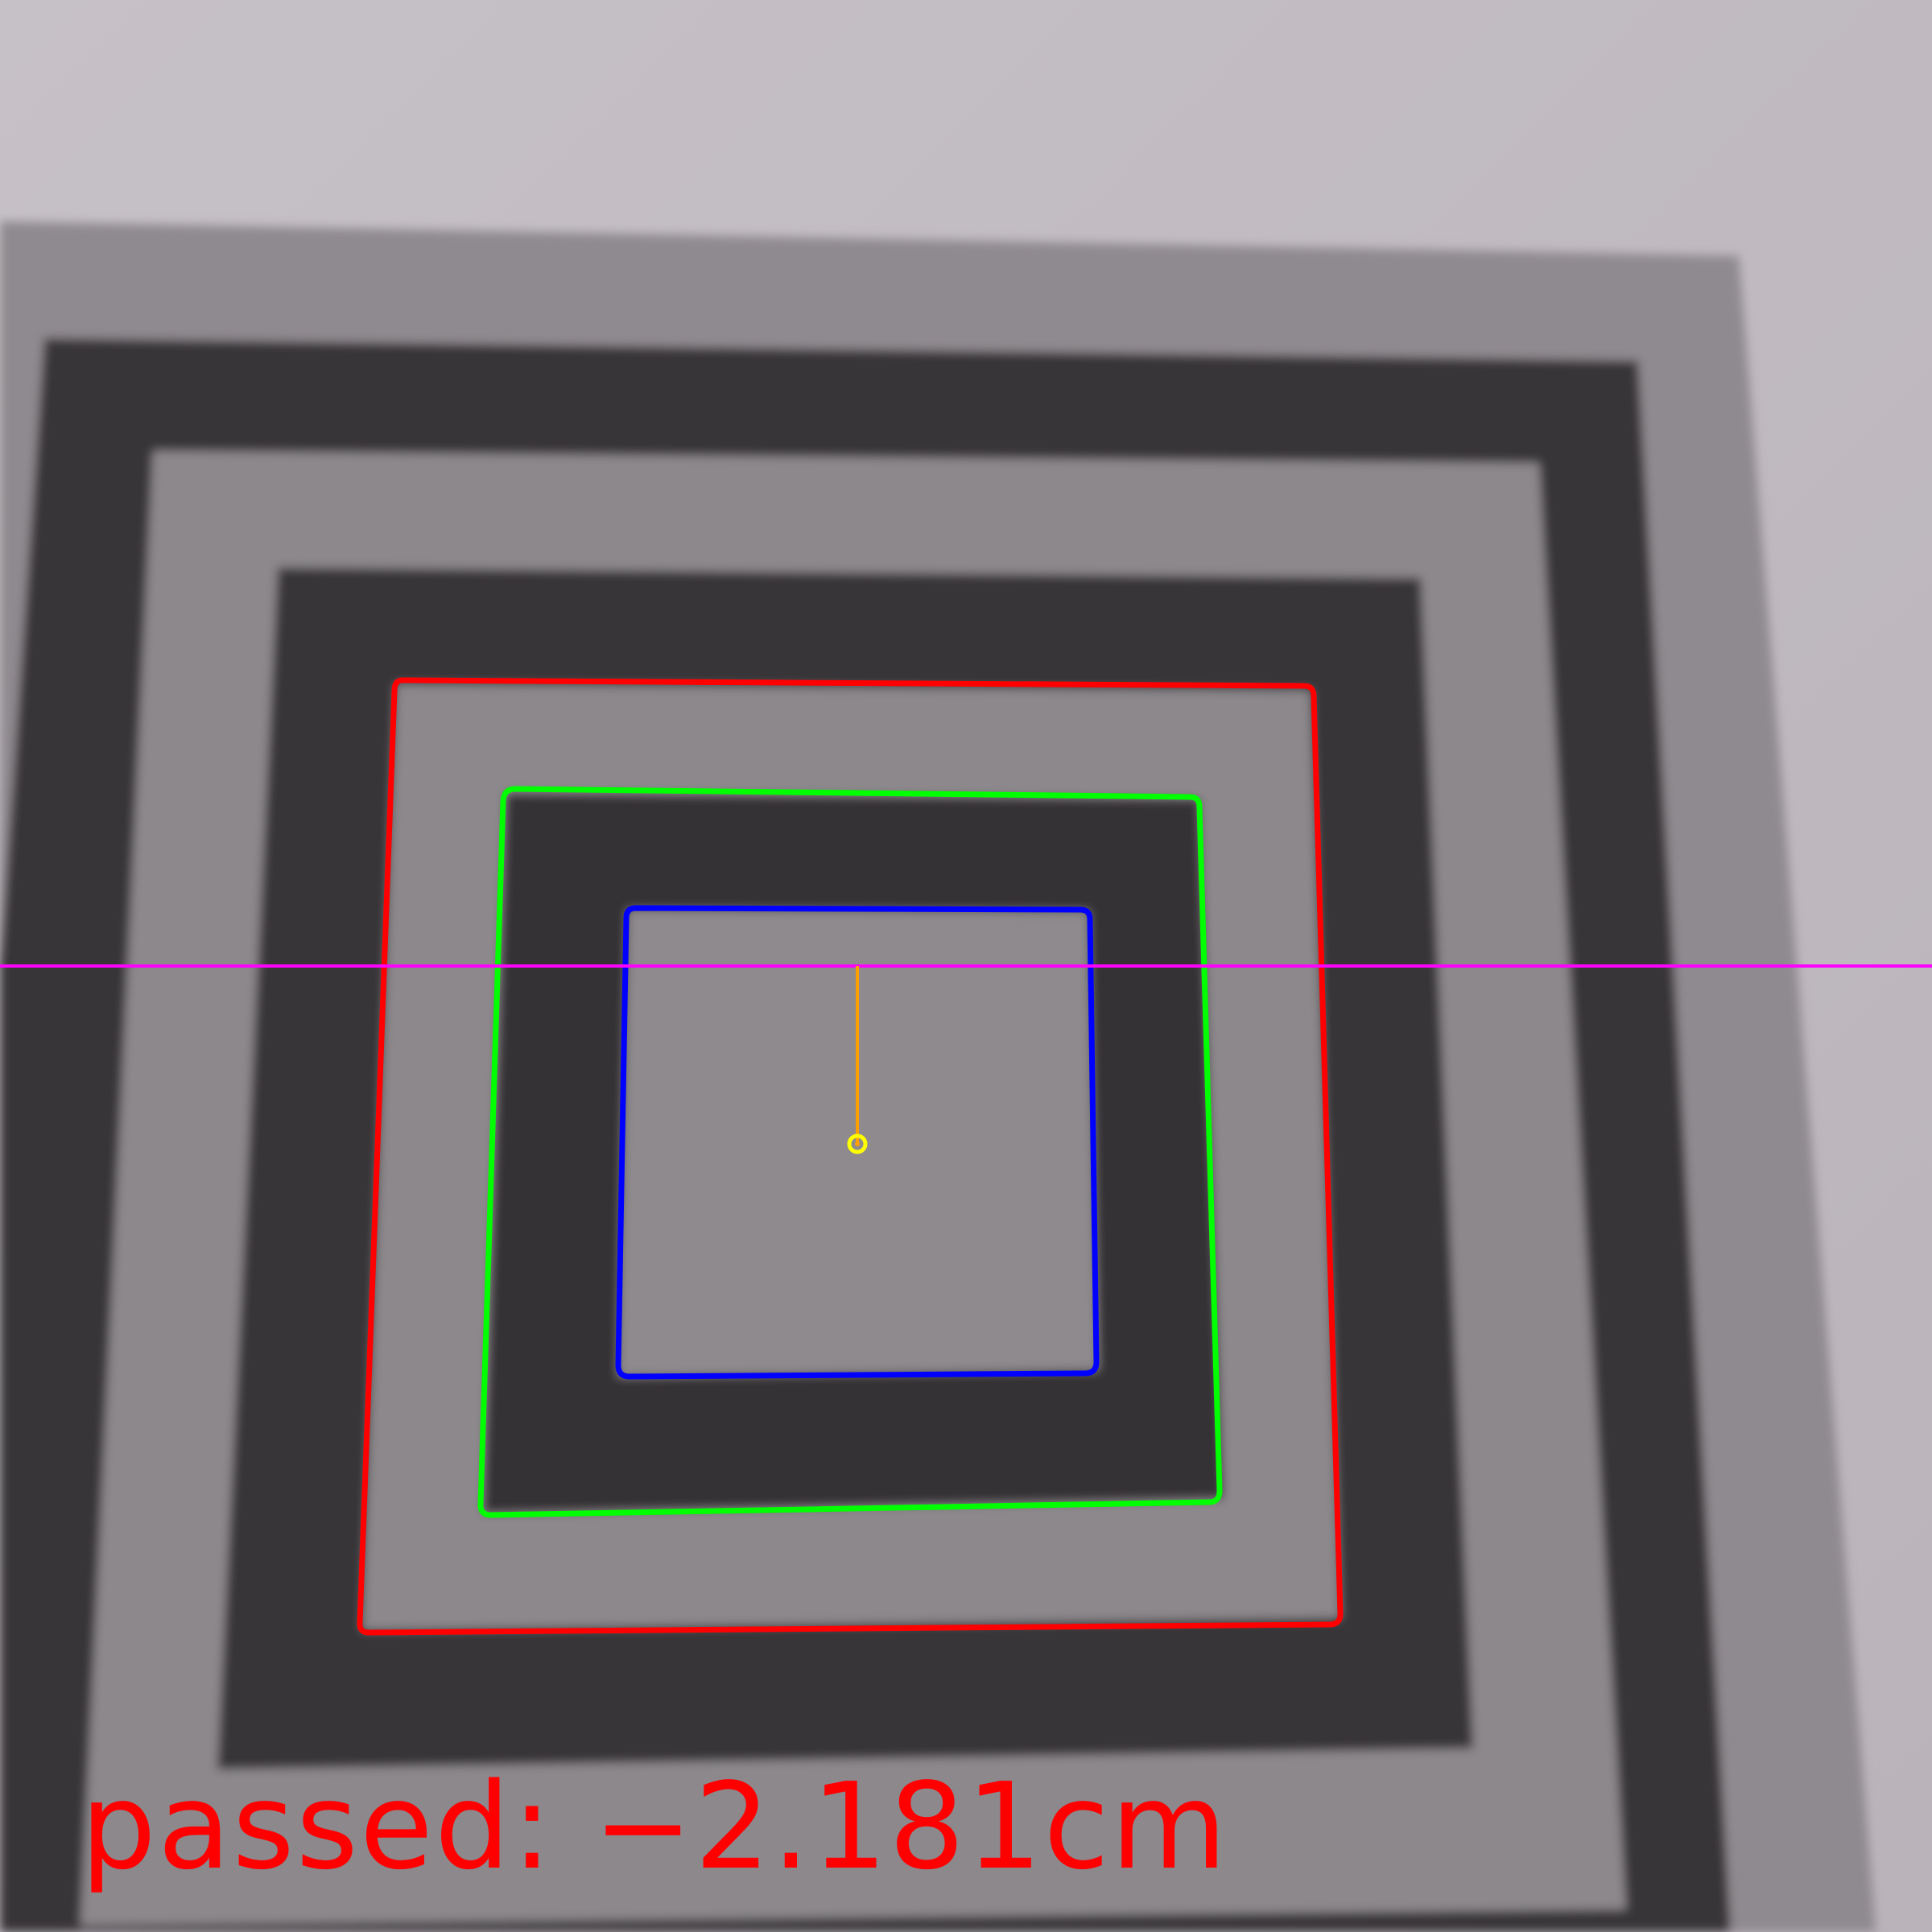  I want to click on result-readout: passed: −2.181cm, so click(654, 1826).